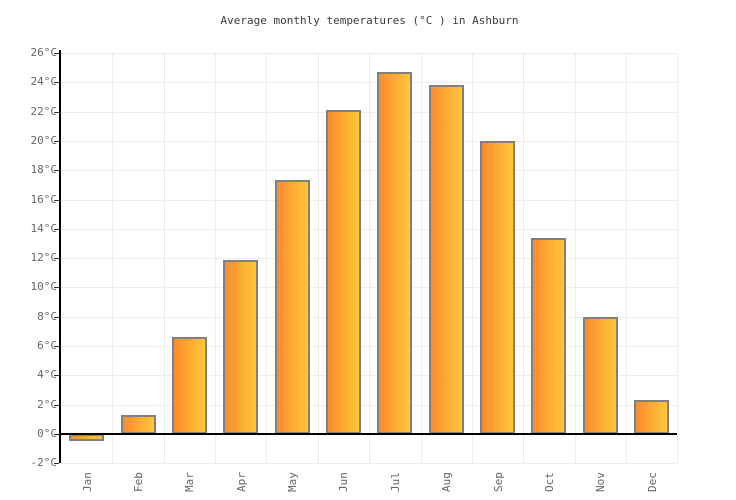 The image size is (736, 500). Describe the element at coordinates (44, 111) in the screenshot. I see `y-axis-label: 22°C` at that location.